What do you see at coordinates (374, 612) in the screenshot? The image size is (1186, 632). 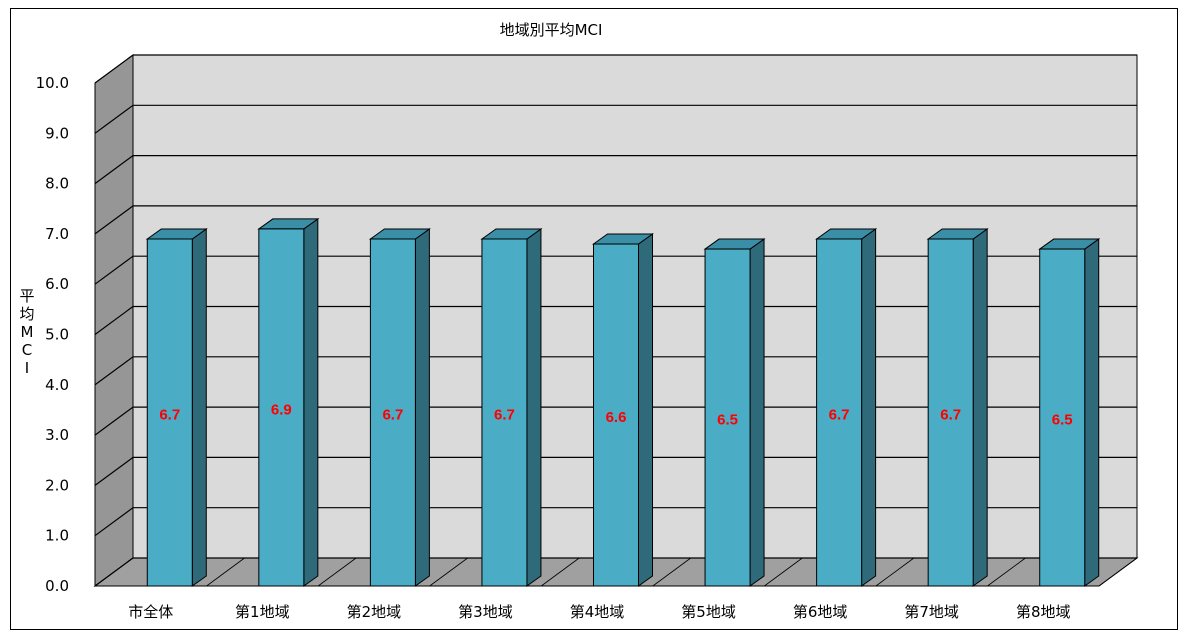 I see `category-label: 第2地域` at bounding box center [374, 612].